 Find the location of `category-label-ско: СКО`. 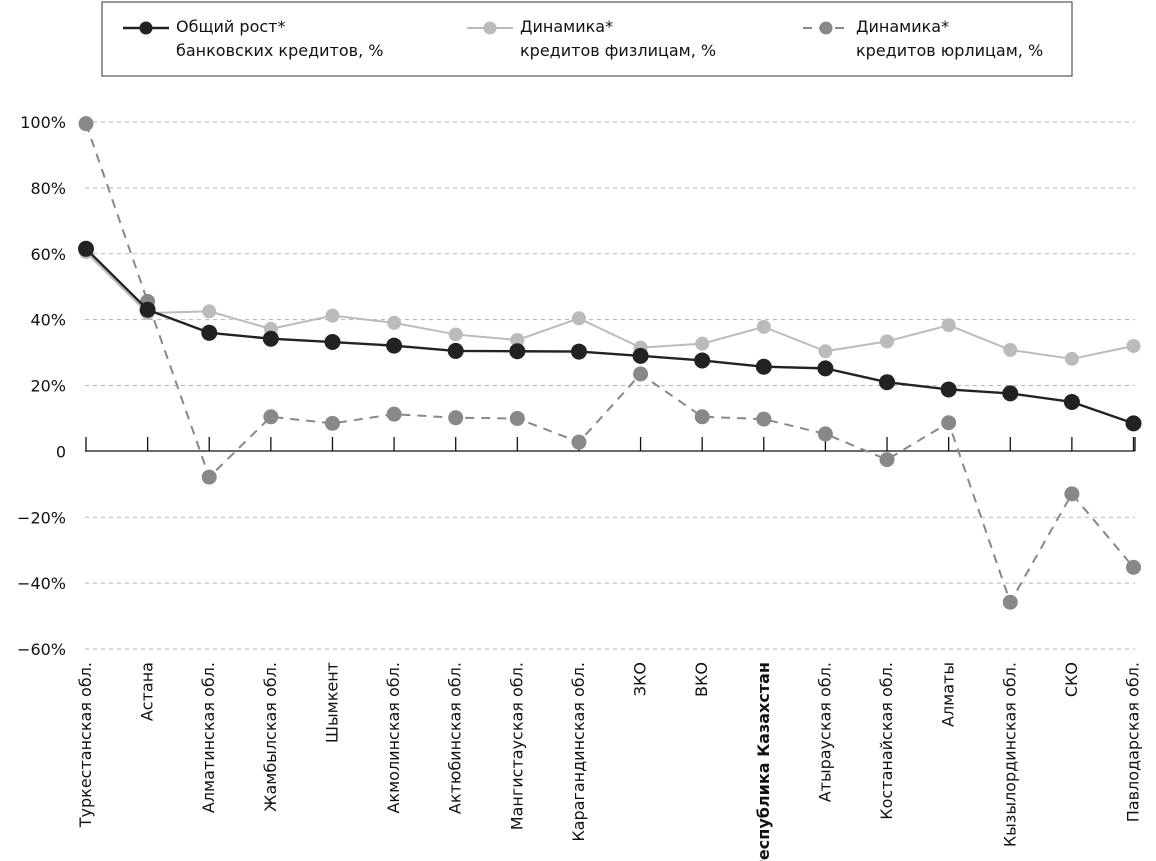

category-label-ско: СКО is located at coordinates (1071, 679).